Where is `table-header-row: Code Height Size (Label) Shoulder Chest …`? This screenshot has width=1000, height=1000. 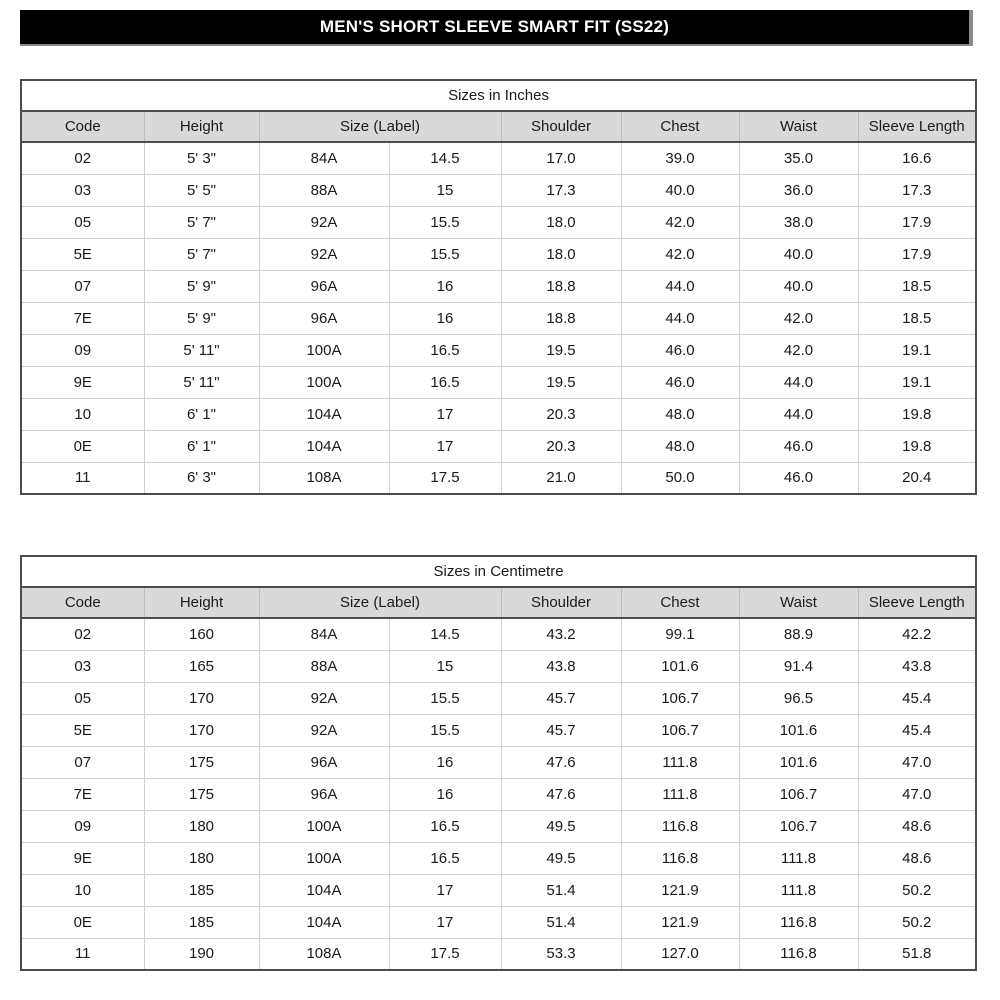 table-header-row: Code Height Size (Label) Shoulder Chest … is located at coordinates (498, 603).